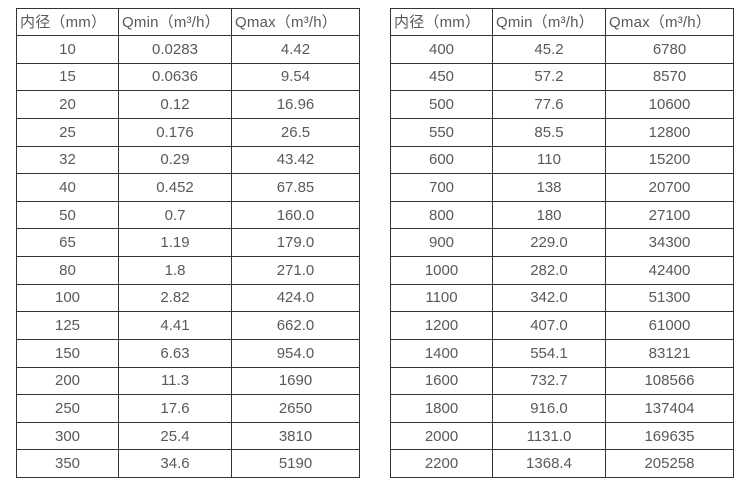 Image resolution: width=750 pixels, height=483 pixels. What do you see at coordinates (441, 353) in the screenshot?
I see `table-cell: 1400` at bounding box center [441, 353].